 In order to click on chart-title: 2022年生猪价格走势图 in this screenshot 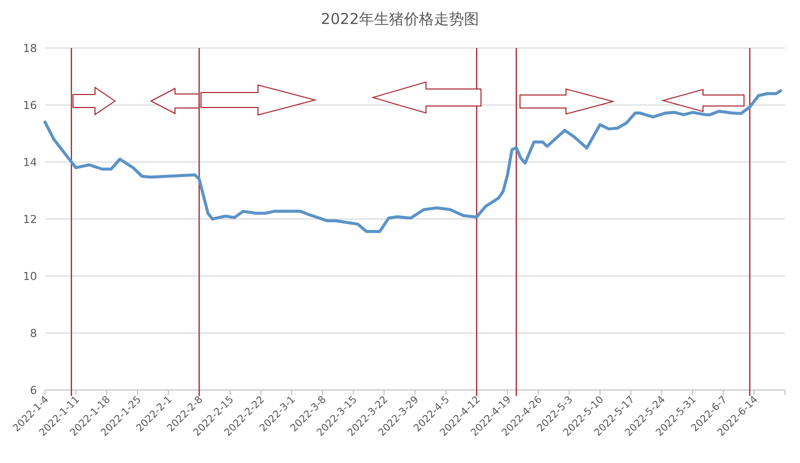, I will do `click(400, 19)`.